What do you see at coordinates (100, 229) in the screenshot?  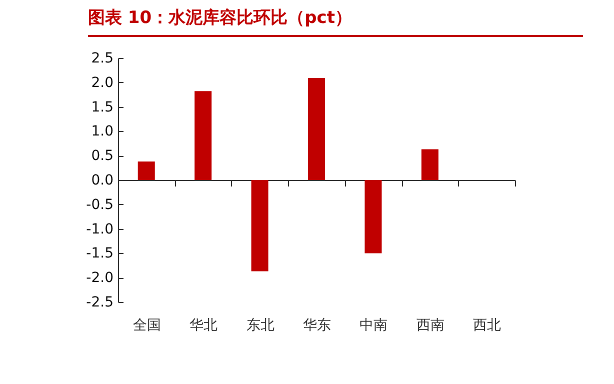 I see `y-tick-label: -1.0` at bounding box center [100, 229].